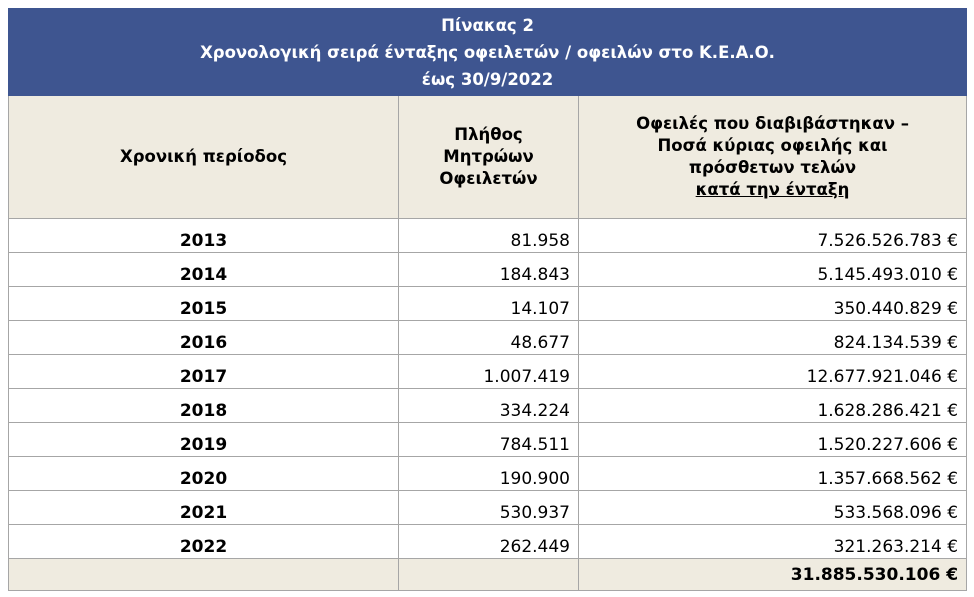 The height and width of the screenshot is (597, 974). I want to click on count-cell: 48.677, so click(488, 337).